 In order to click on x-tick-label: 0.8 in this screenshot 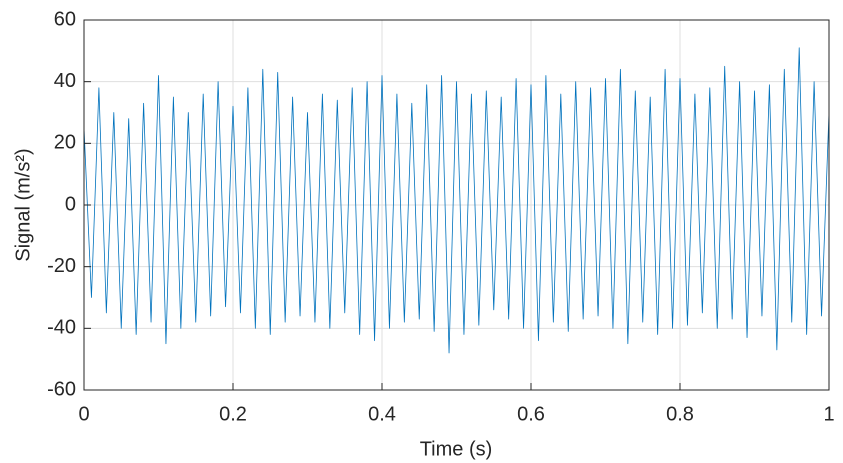, I will do `click(680, 414)`.